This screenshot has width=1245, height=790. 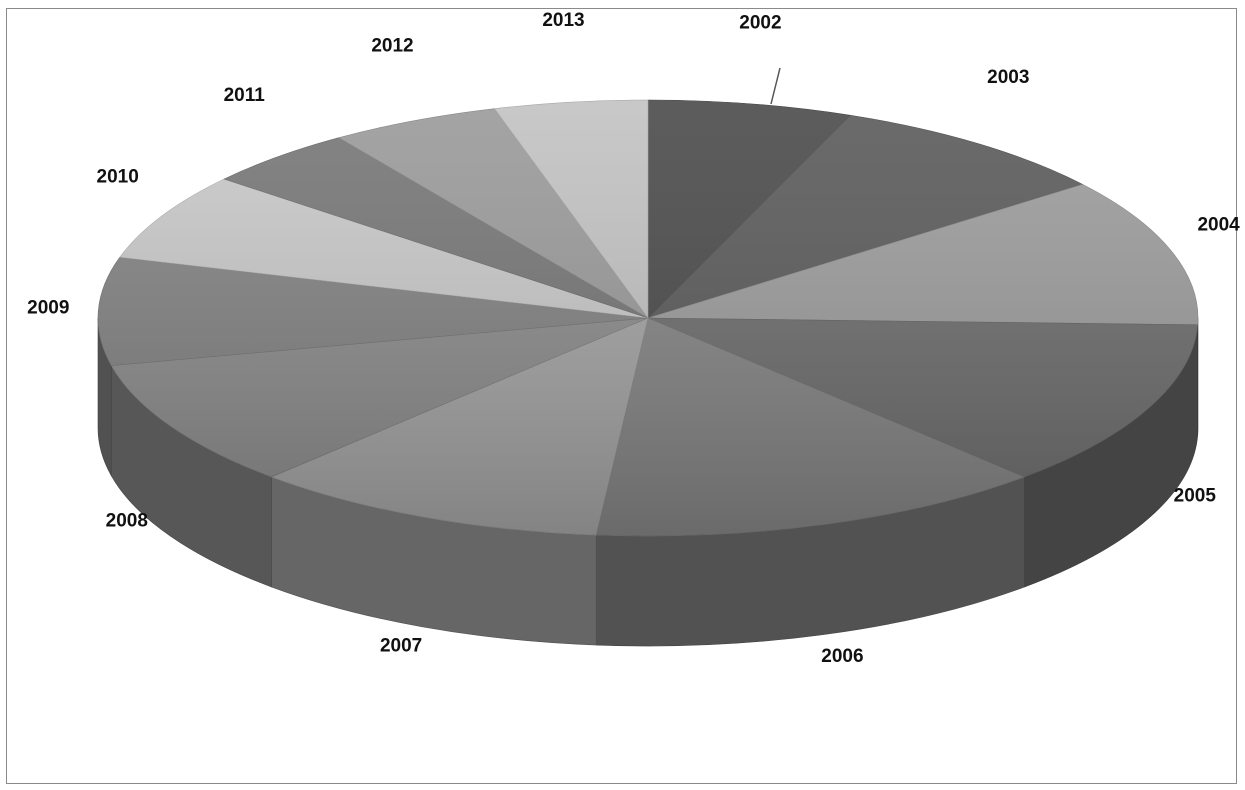 I want to click on slice-label-2009: 2009, so click(x=48, y=308).